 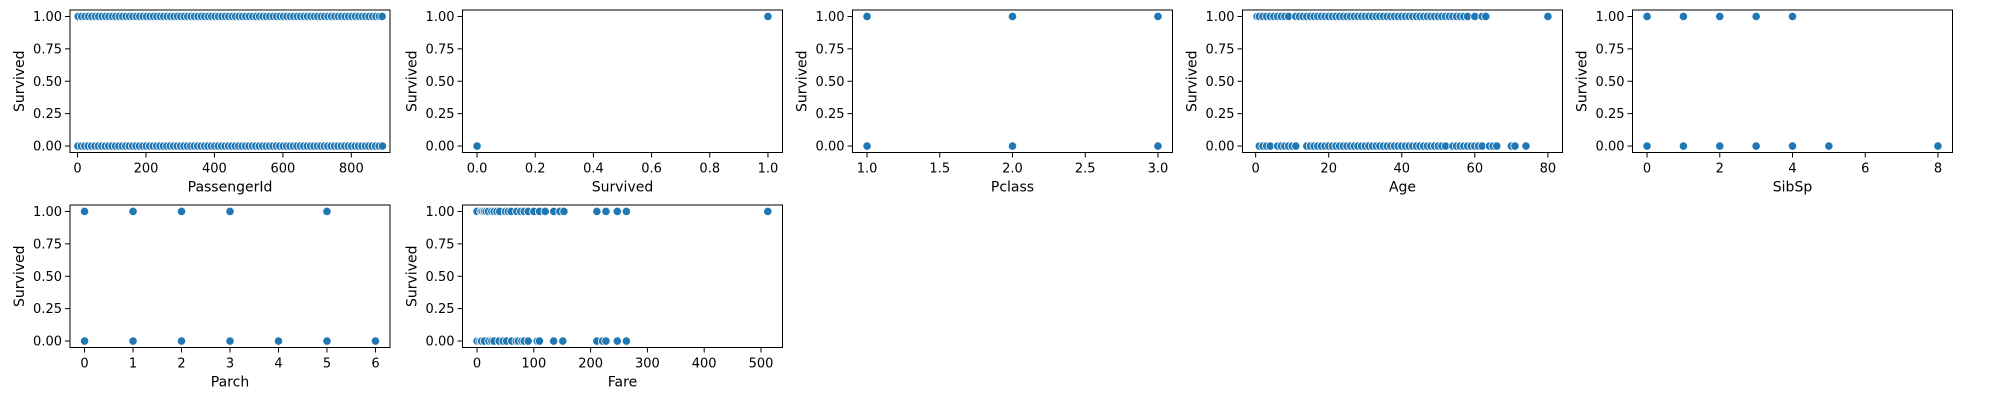 I want to click on x-tick-label: 2.0, so click(x=1012, y=169).